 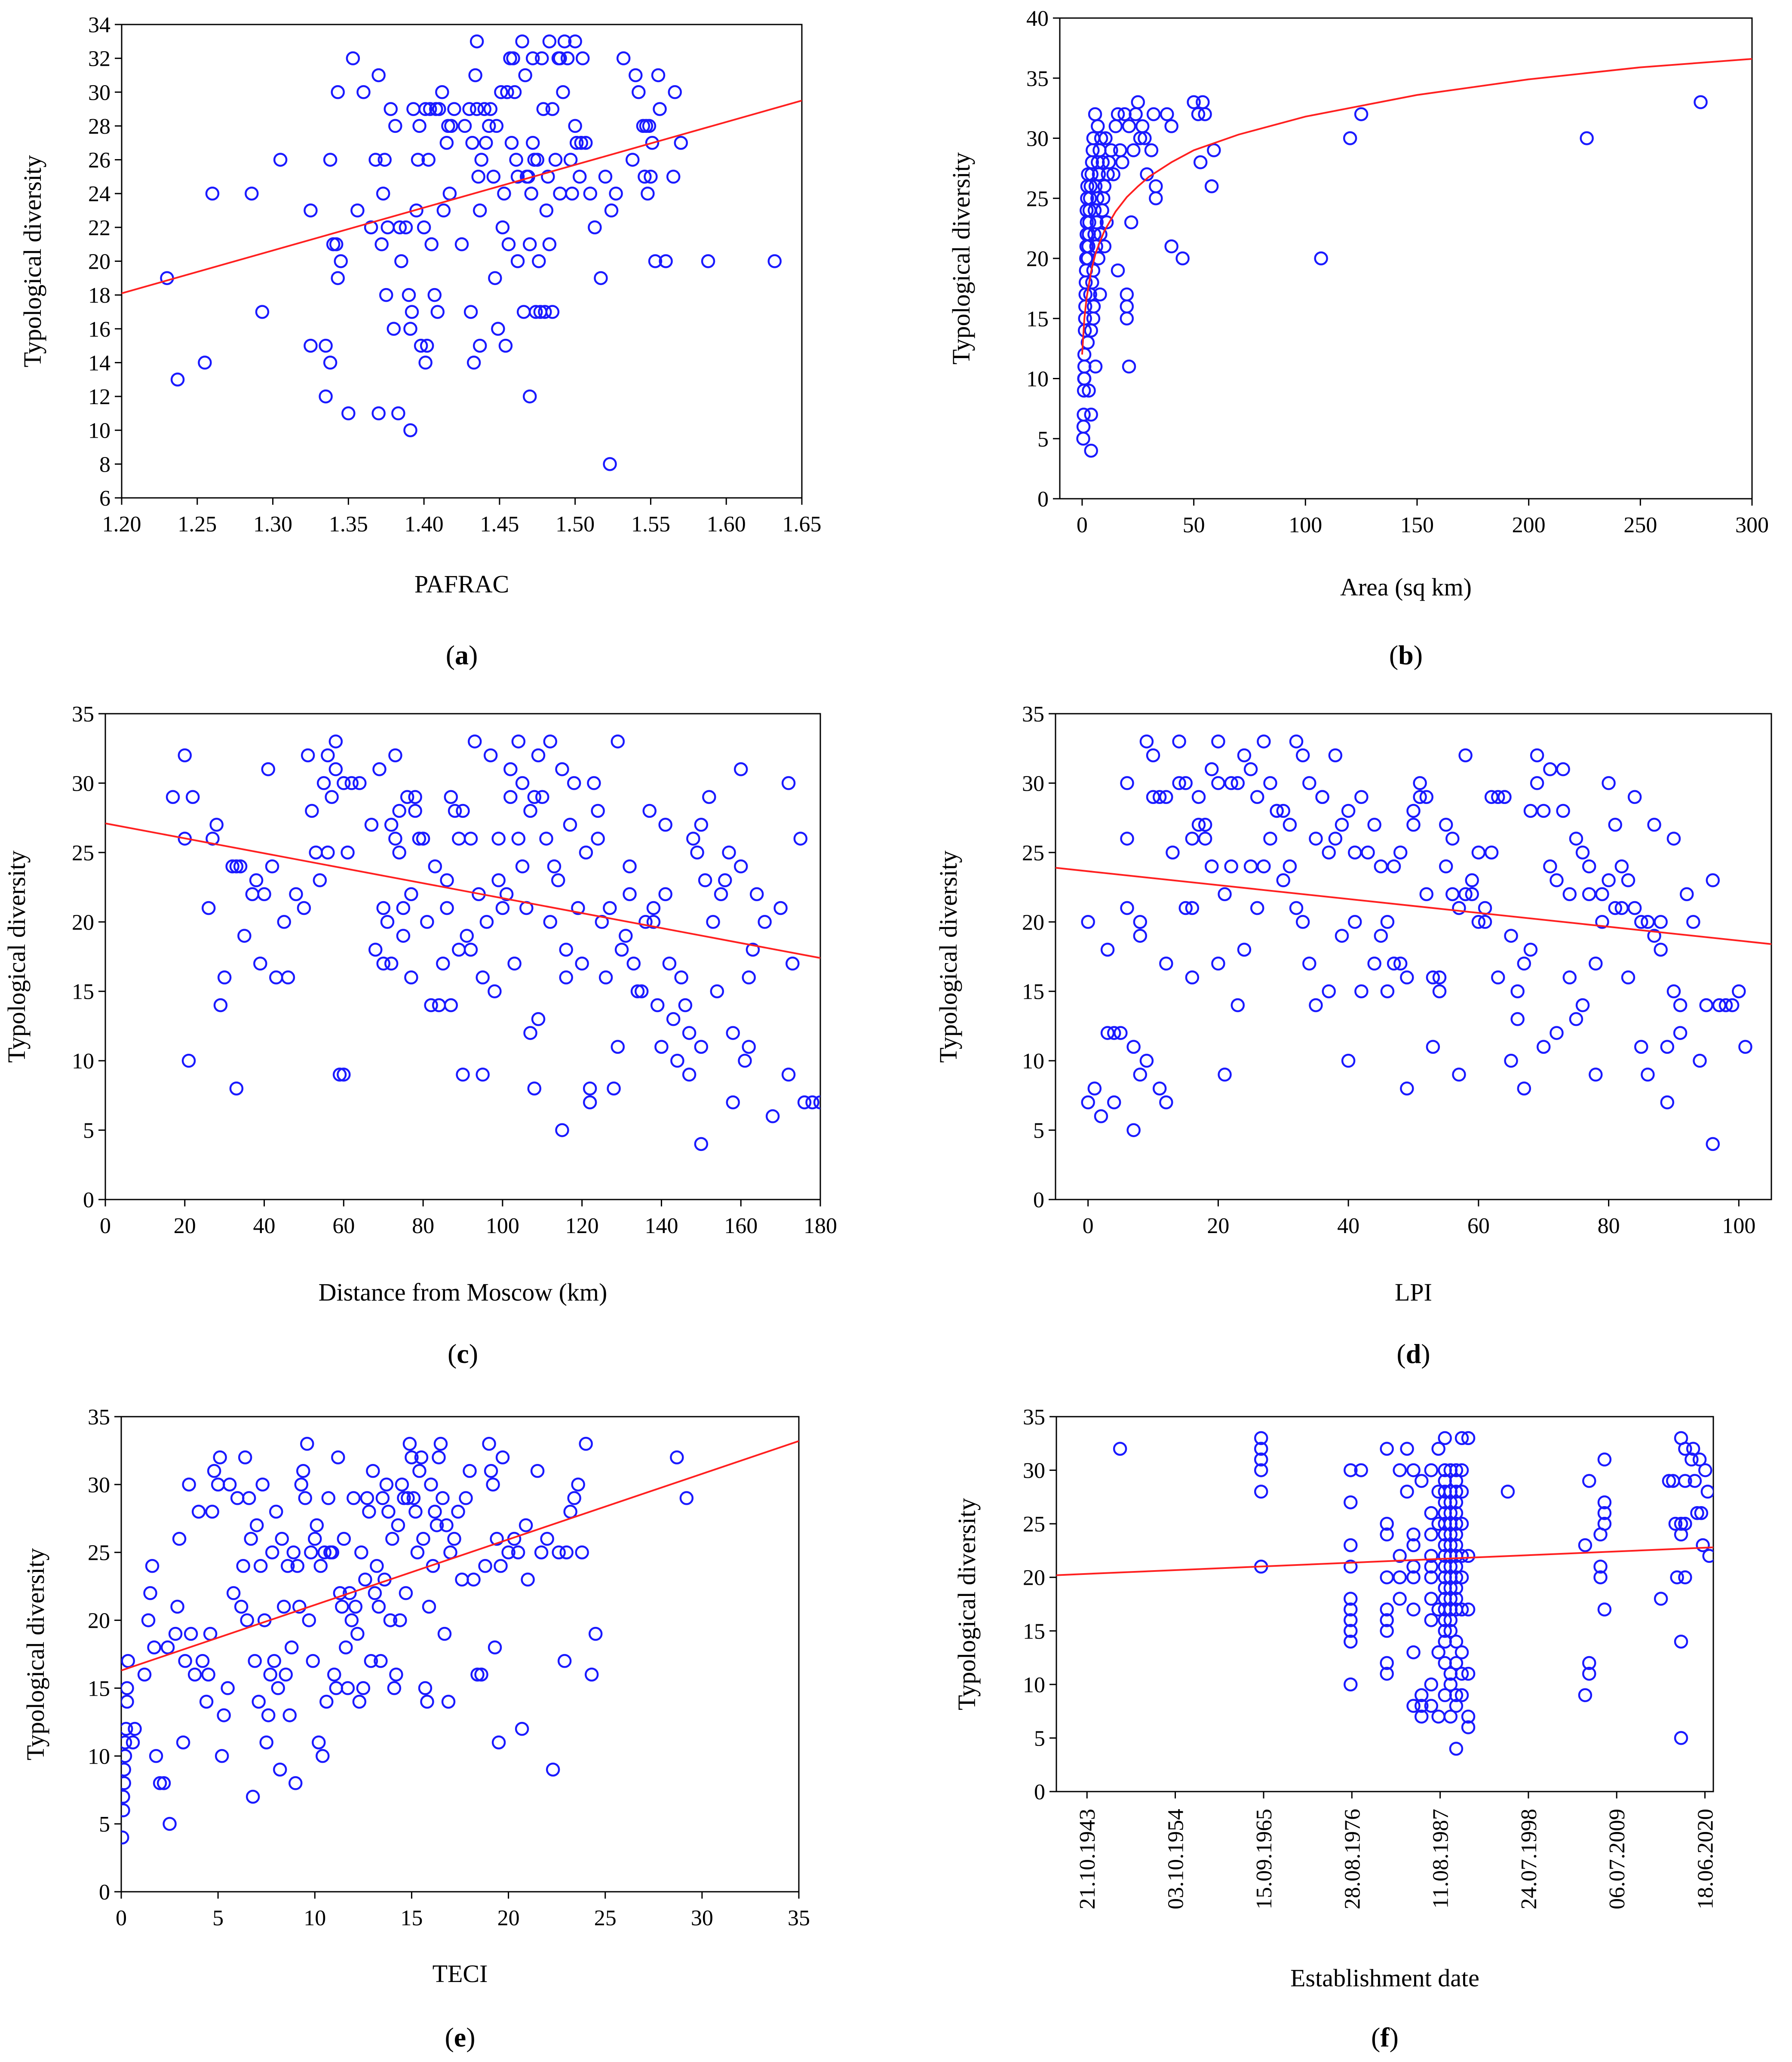 I want to click on data-layer-c, so click(x=463, y=942).